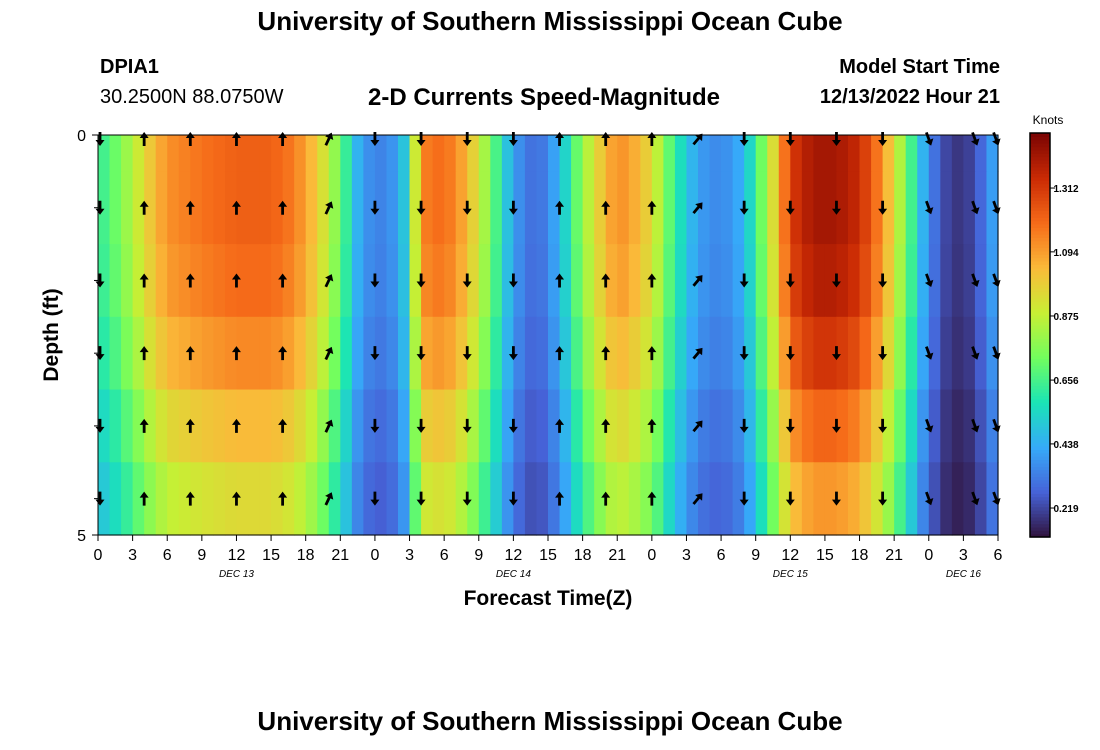  What do you see at coordinates (790, 555) in the screenshot?
I see `x-tick-label: 12` at bounding box center [790, 555].